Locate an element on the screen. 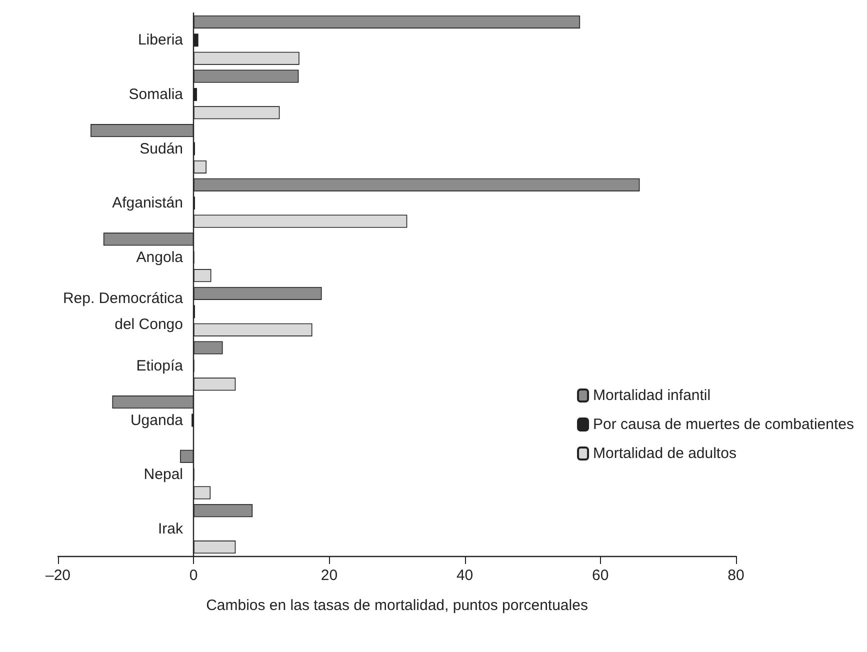  x-tick-label: 40 is located at coordinates (465, 575).